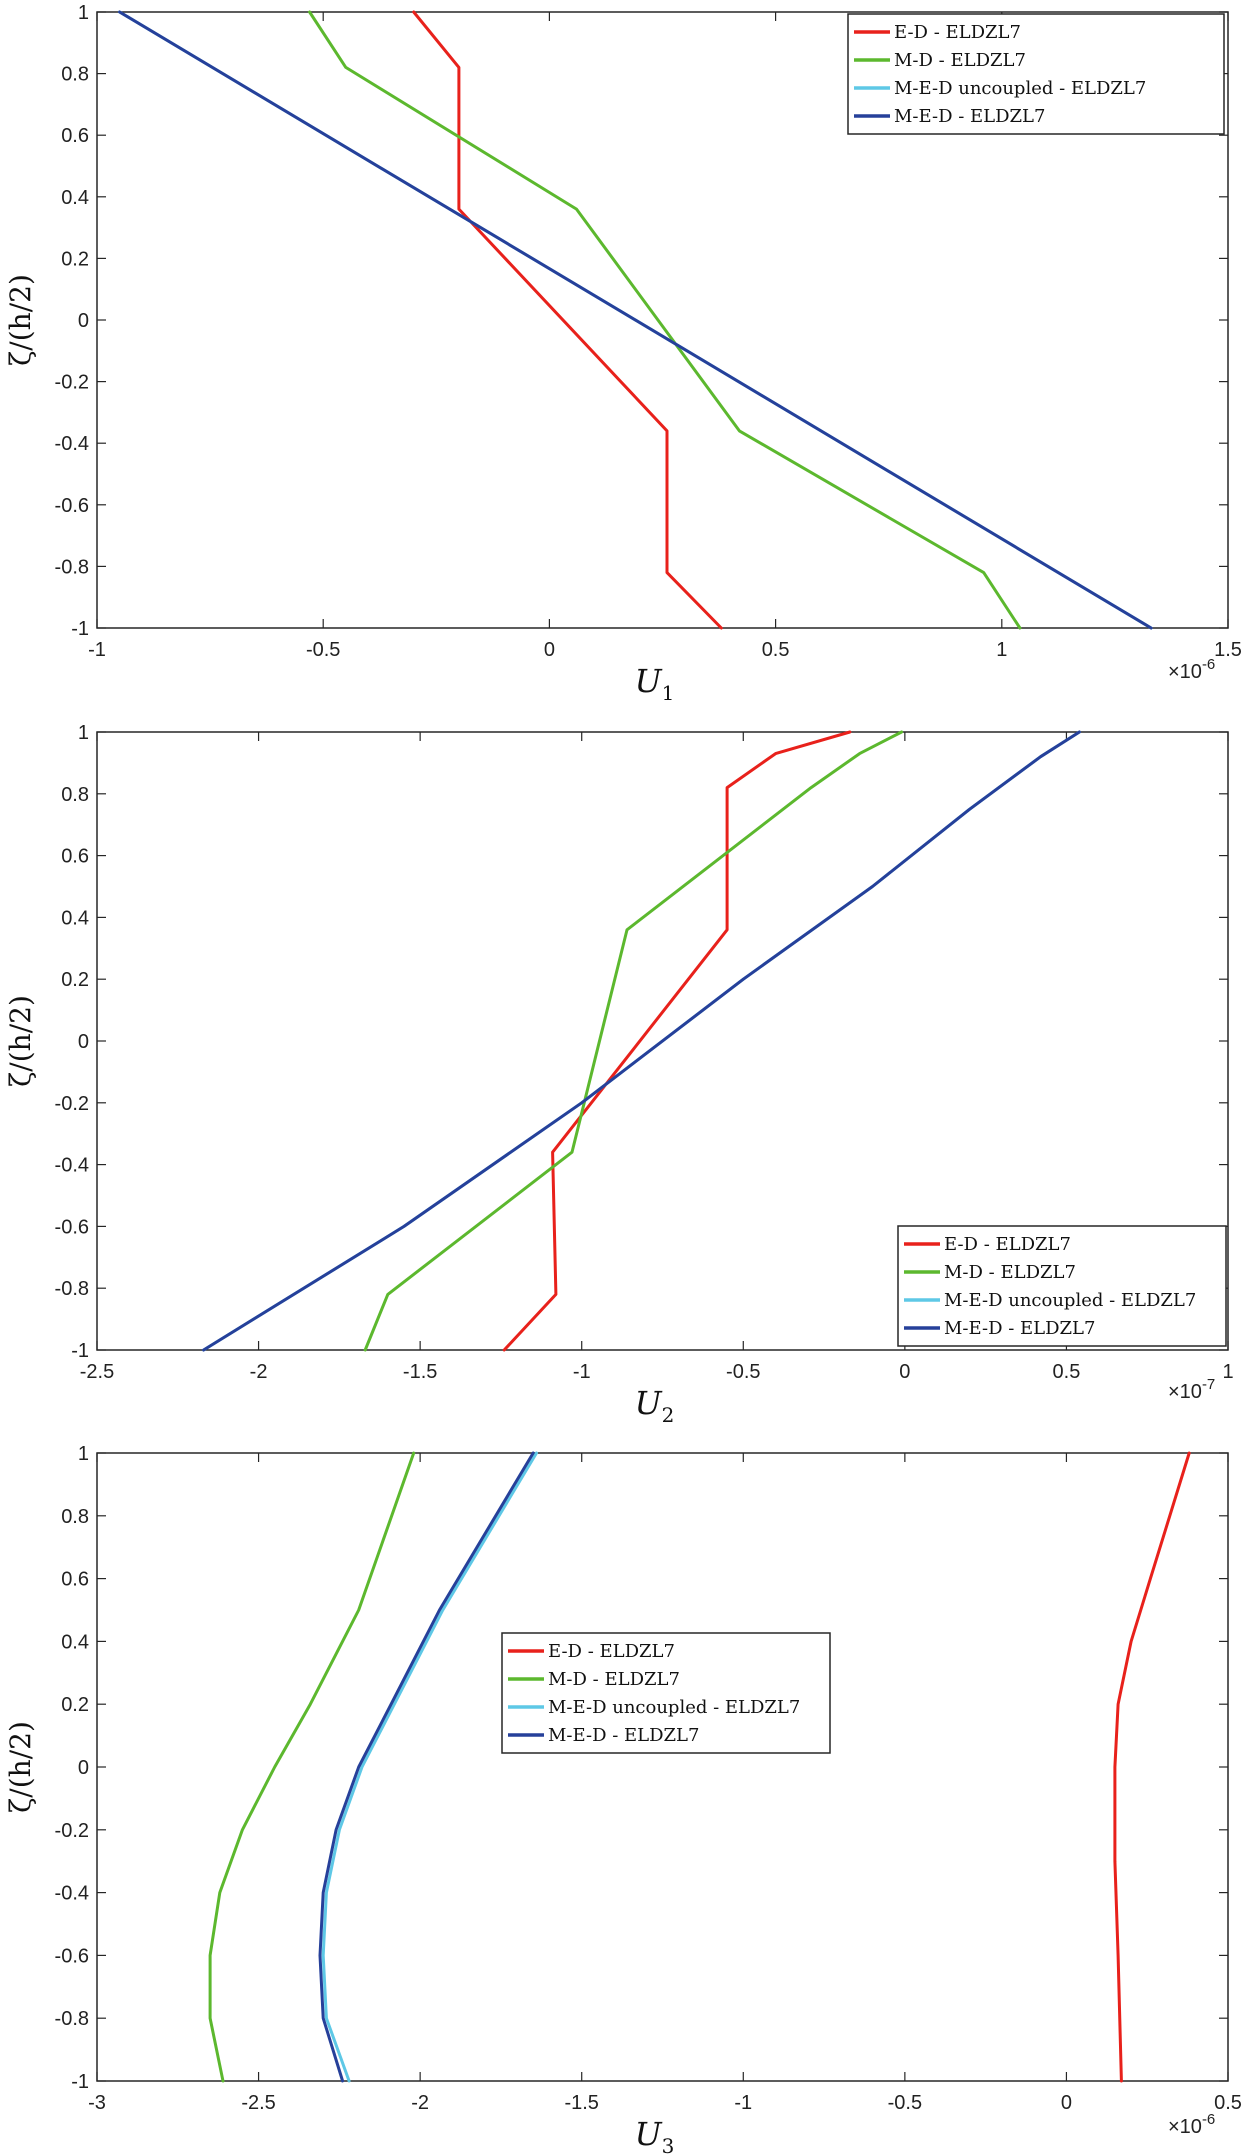  I want to click on chart-1-x-axis-label-sub: 1, so click(668, 693).